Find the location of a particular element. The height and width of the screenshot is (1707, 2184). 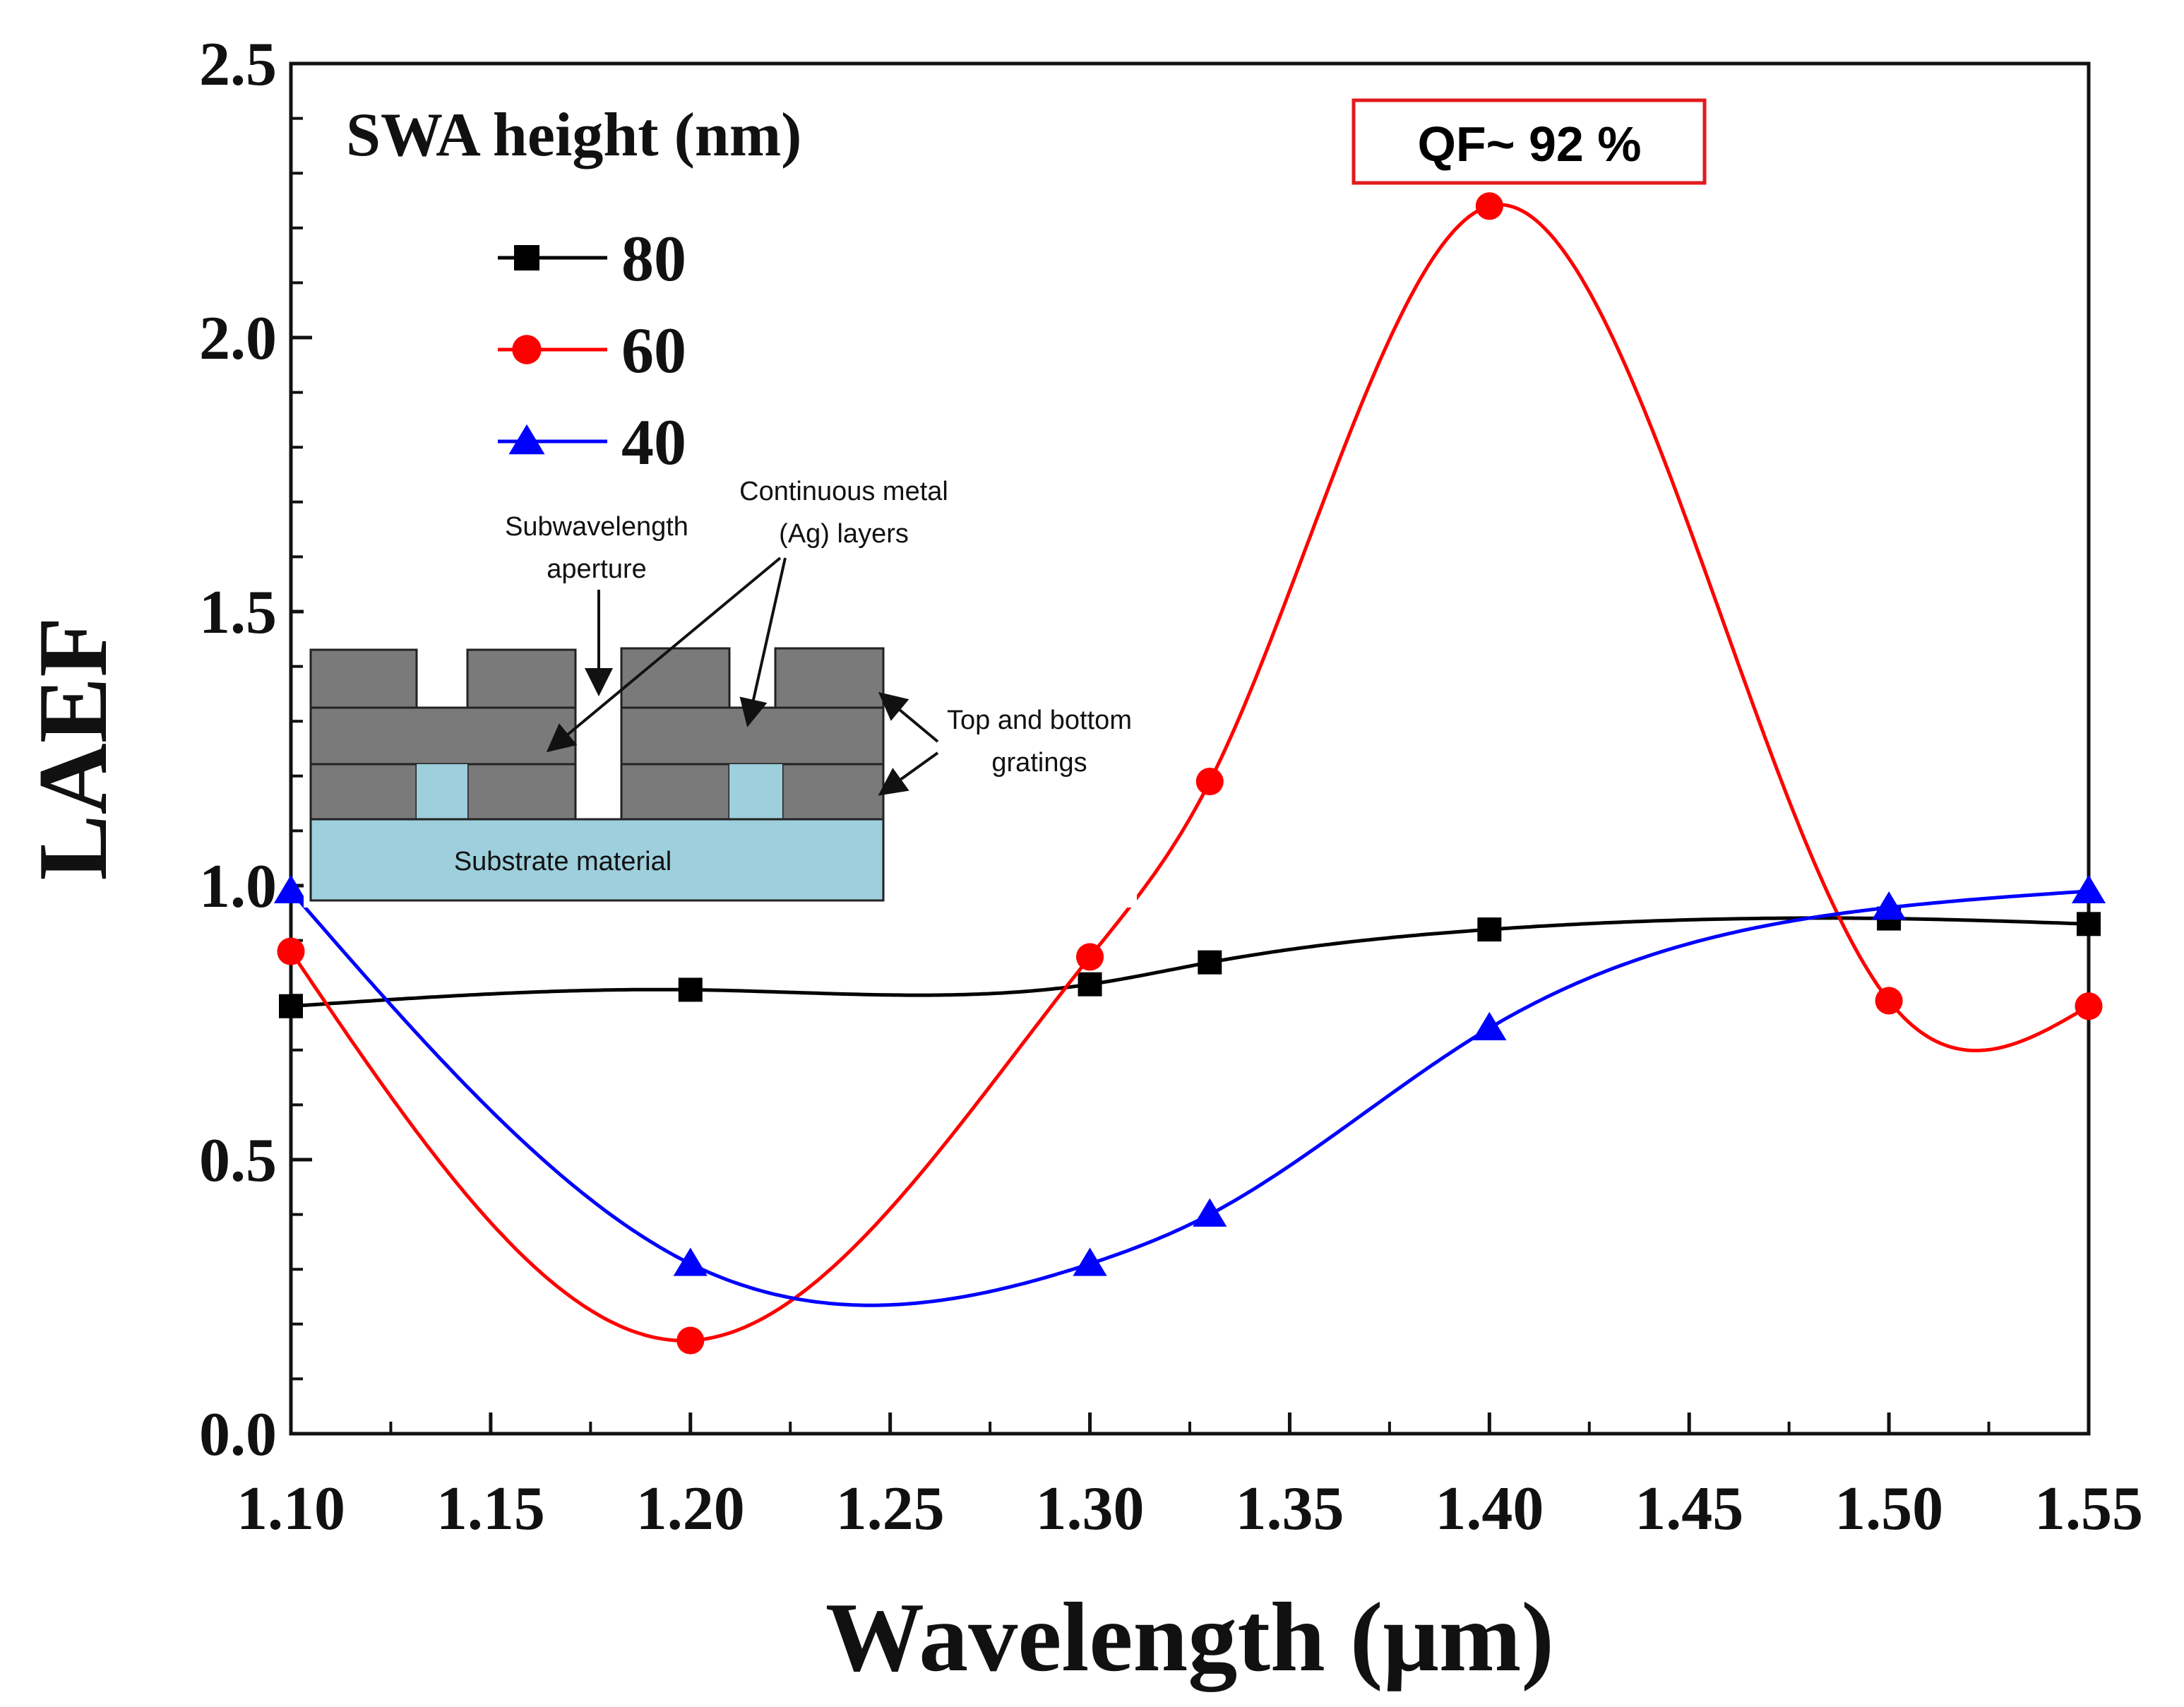

x-tick-label: 1.30 is located at coordinates (1090, 1509).